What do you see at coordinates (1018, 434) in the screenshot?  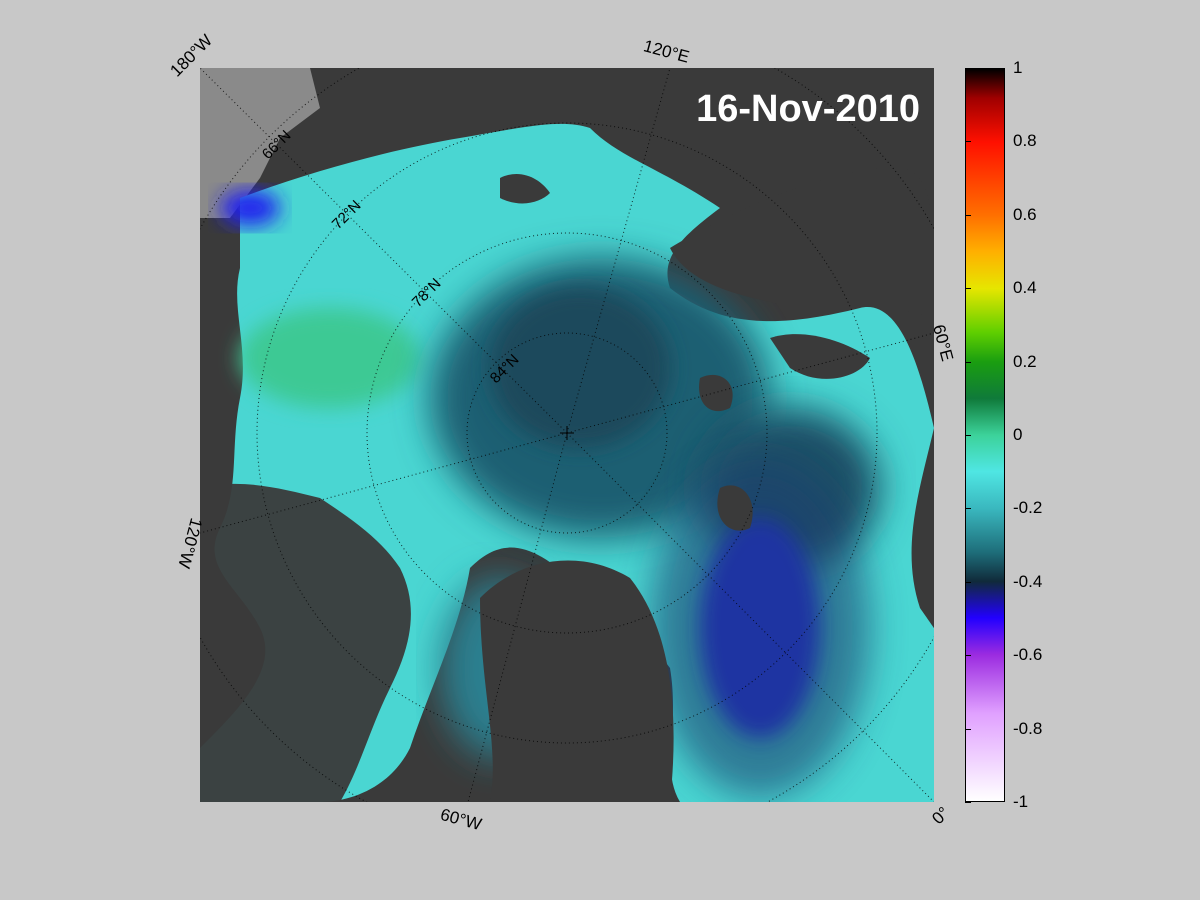 I see `colorbar-tick-label: 0` at bounding box center [1018, 434].